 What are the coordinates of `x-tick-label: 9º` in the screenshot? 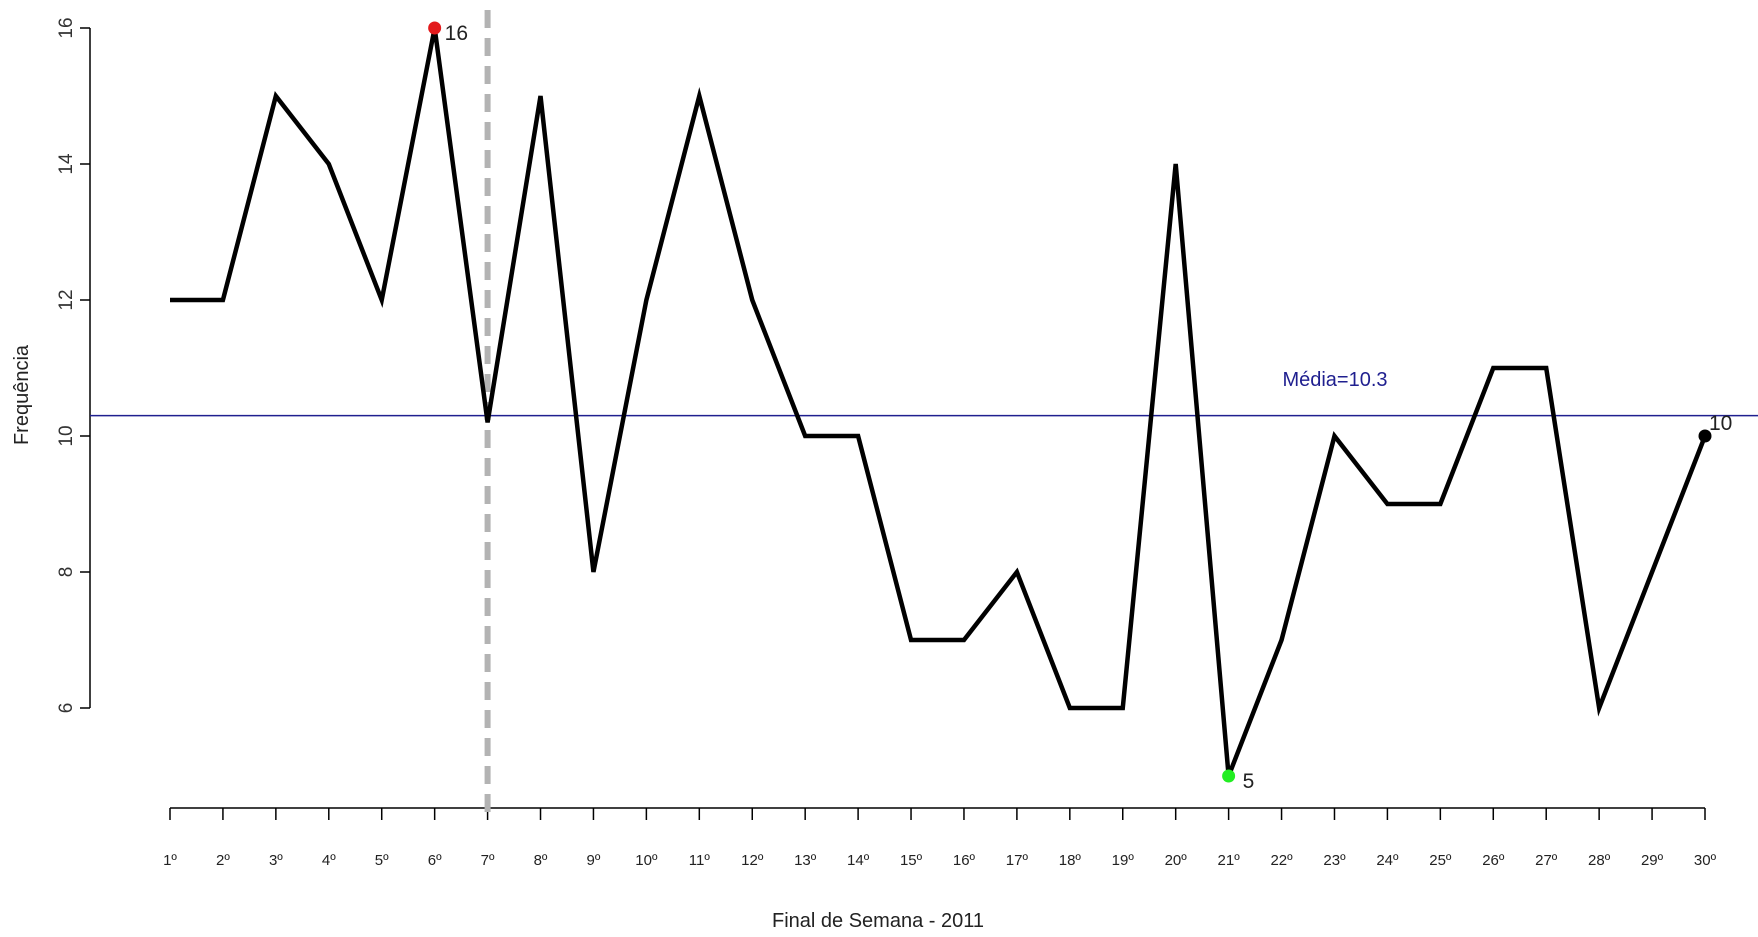 It's located at (594, 860).